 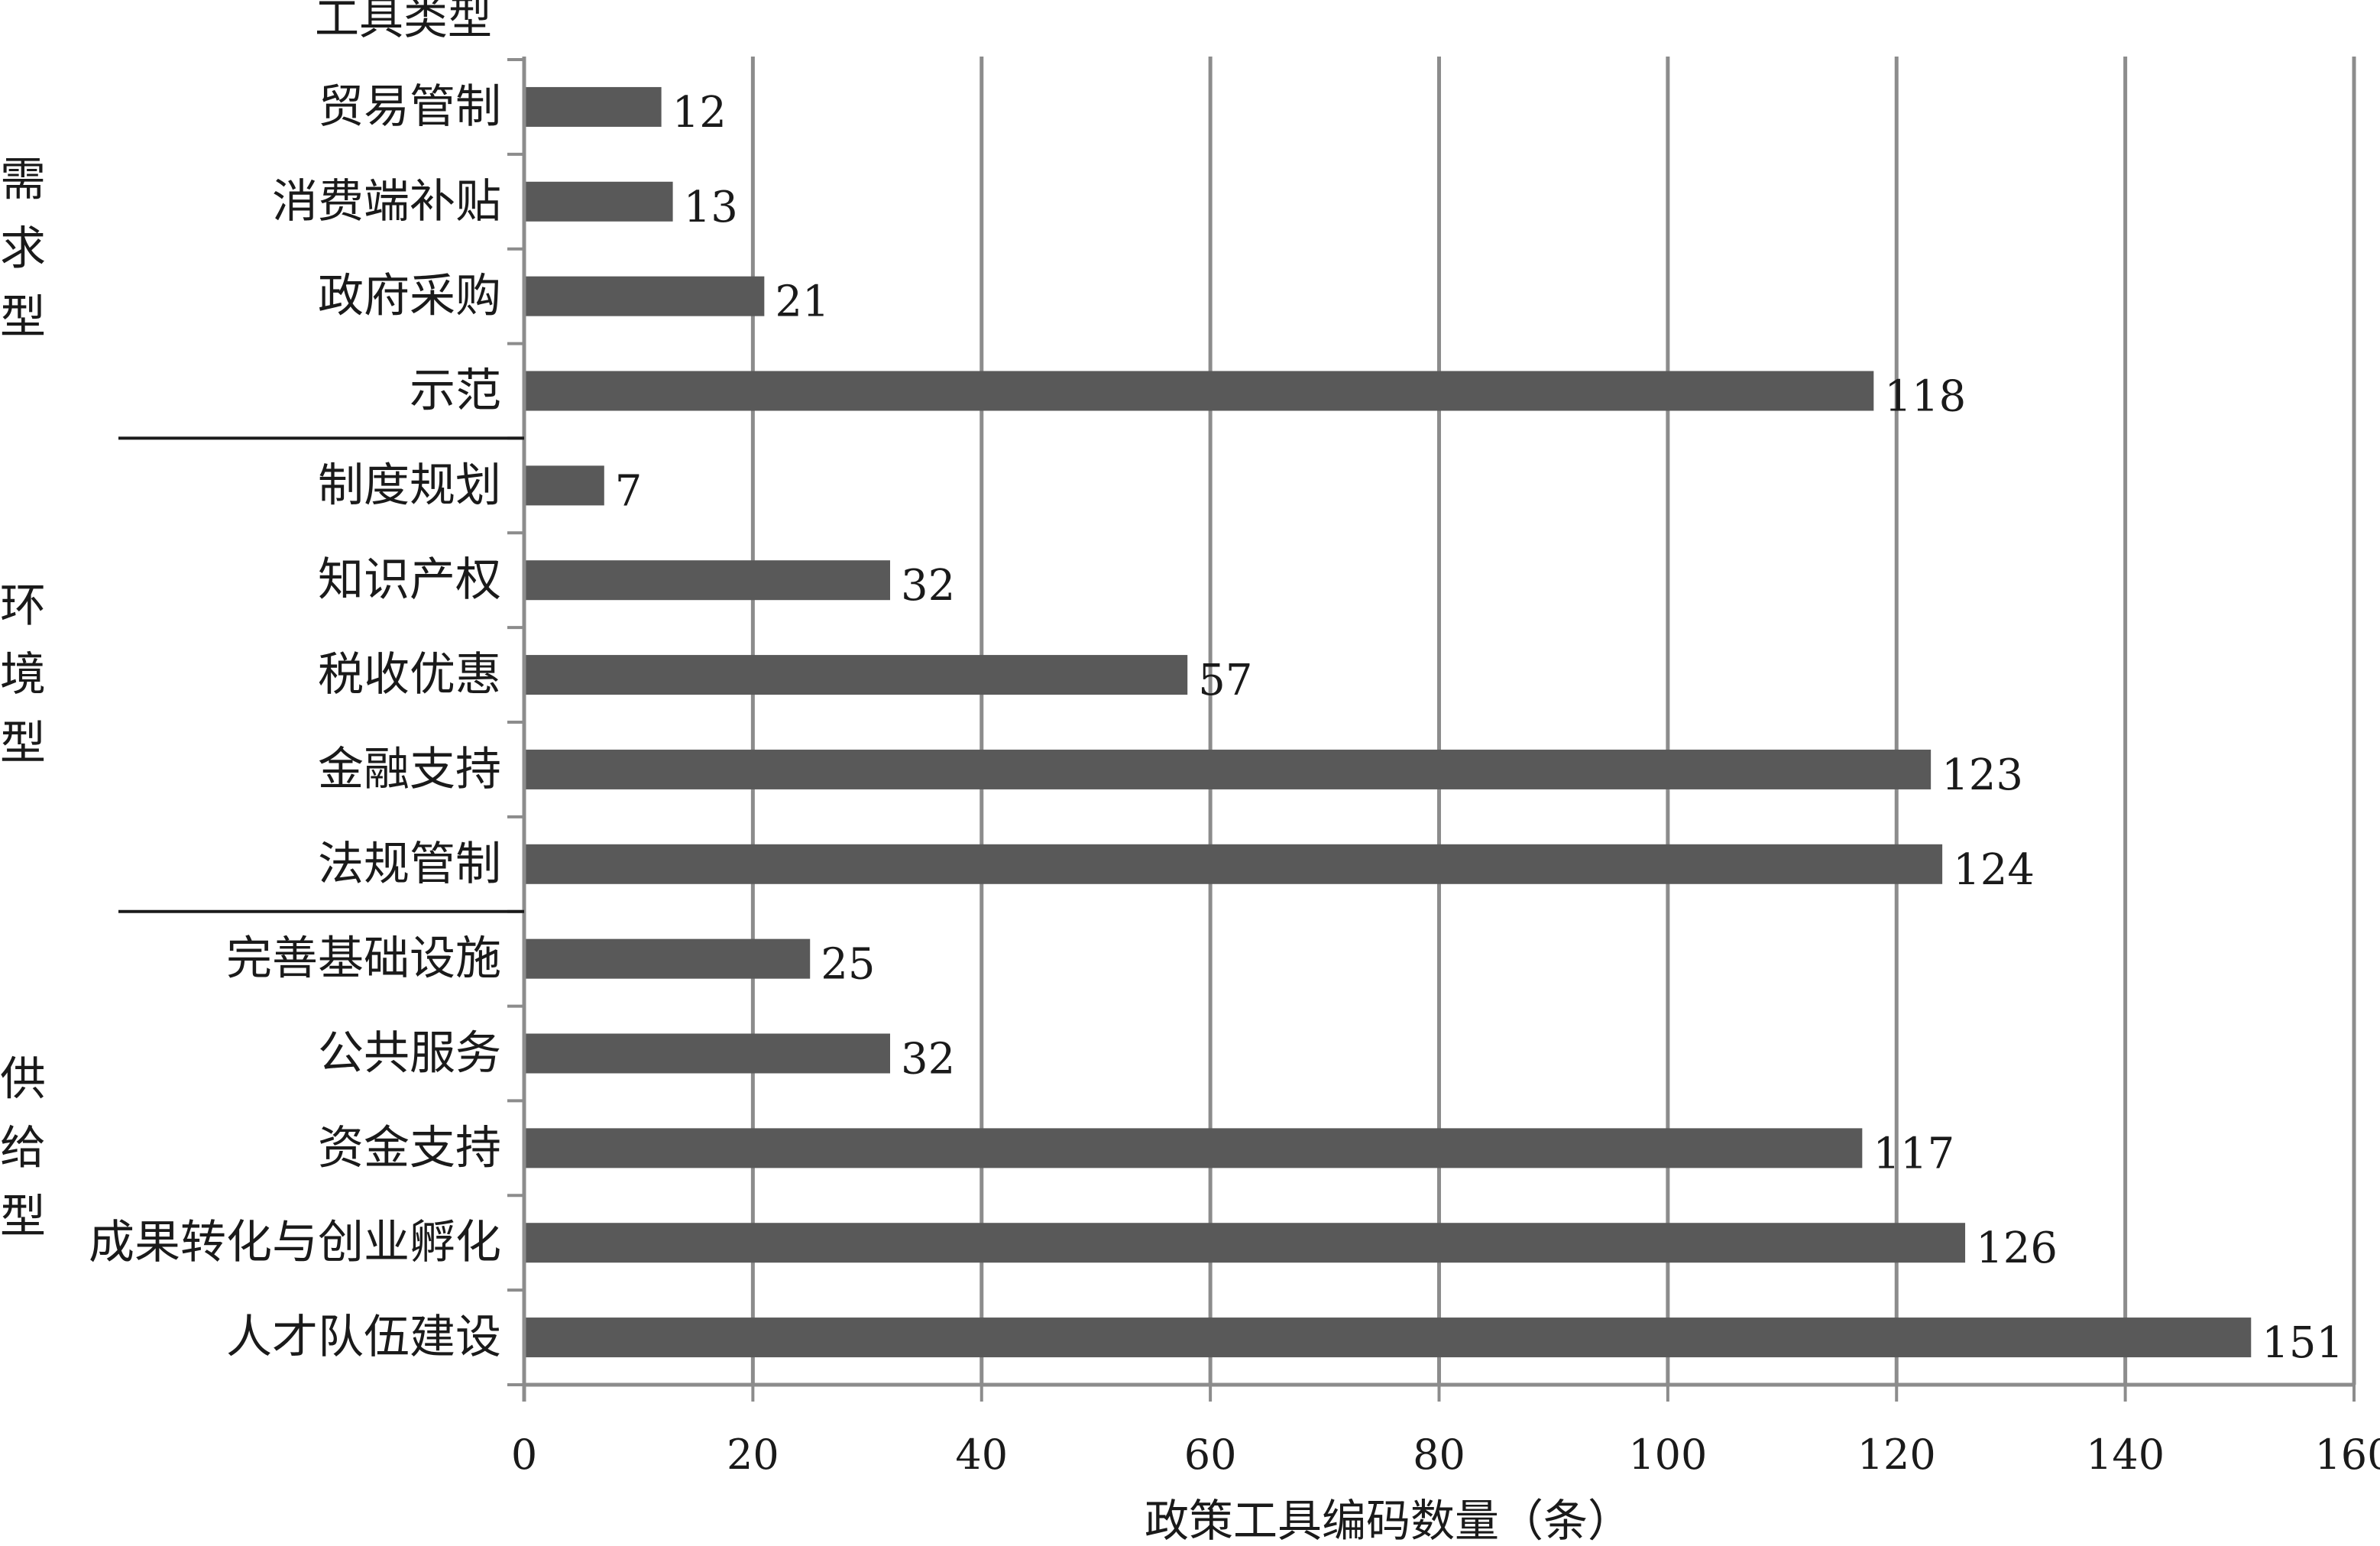 What do you see at coordinates (629, 491) in the screenshot?
I see `value-label: 7` at bounding box center [629, 491].